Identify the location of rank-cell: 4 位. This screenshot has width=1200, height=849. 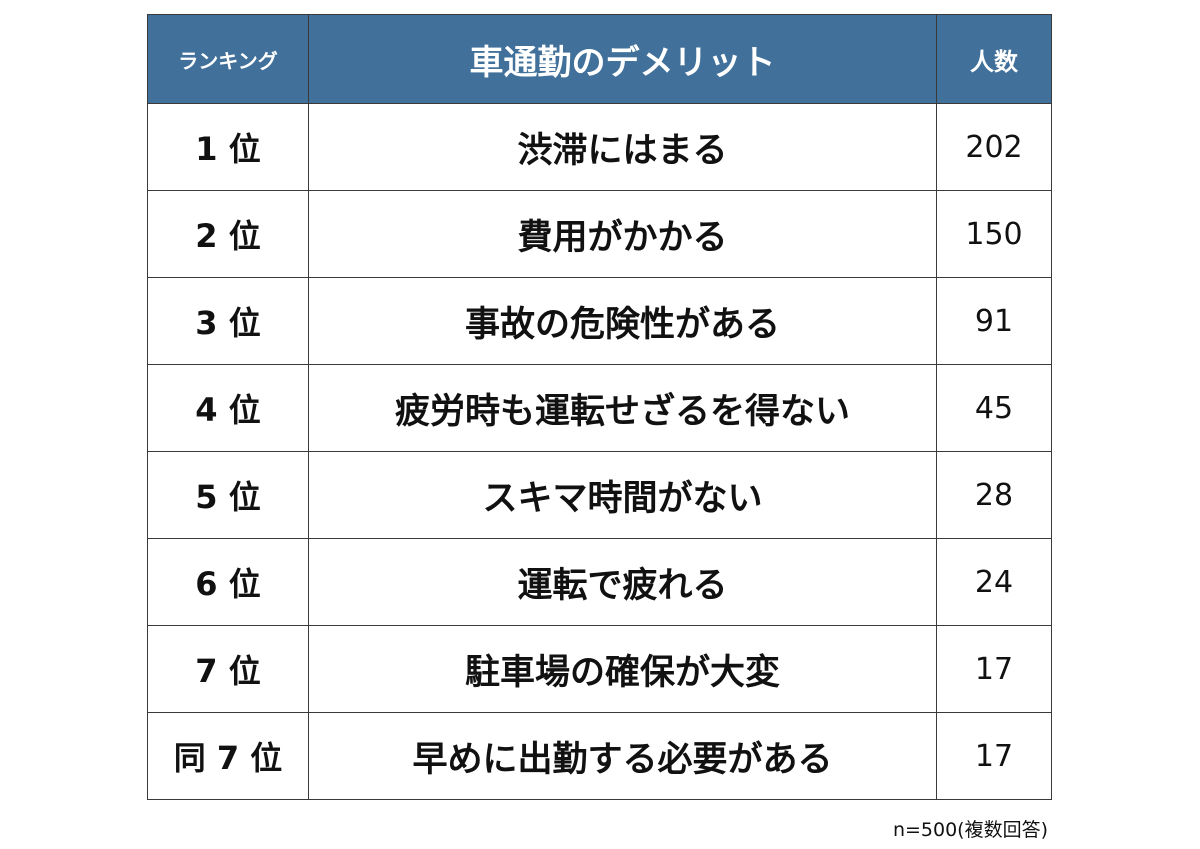
(228, 408).